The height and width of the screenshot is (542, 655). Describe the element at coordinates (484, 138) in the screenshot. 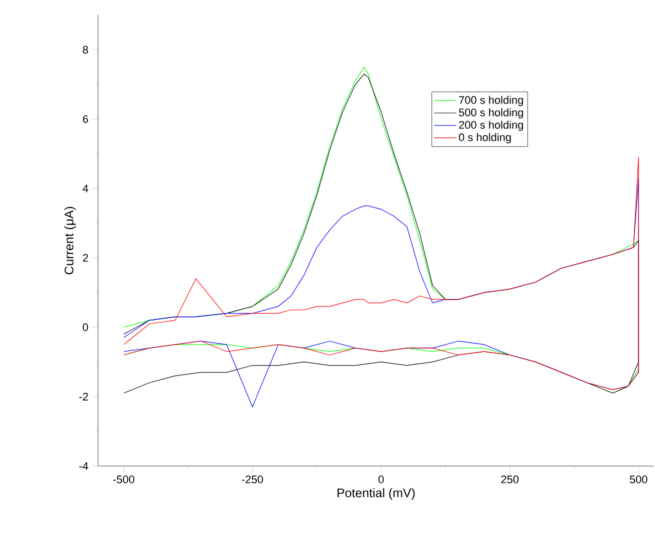

I see `legend-label: 0 s holding` at that location.